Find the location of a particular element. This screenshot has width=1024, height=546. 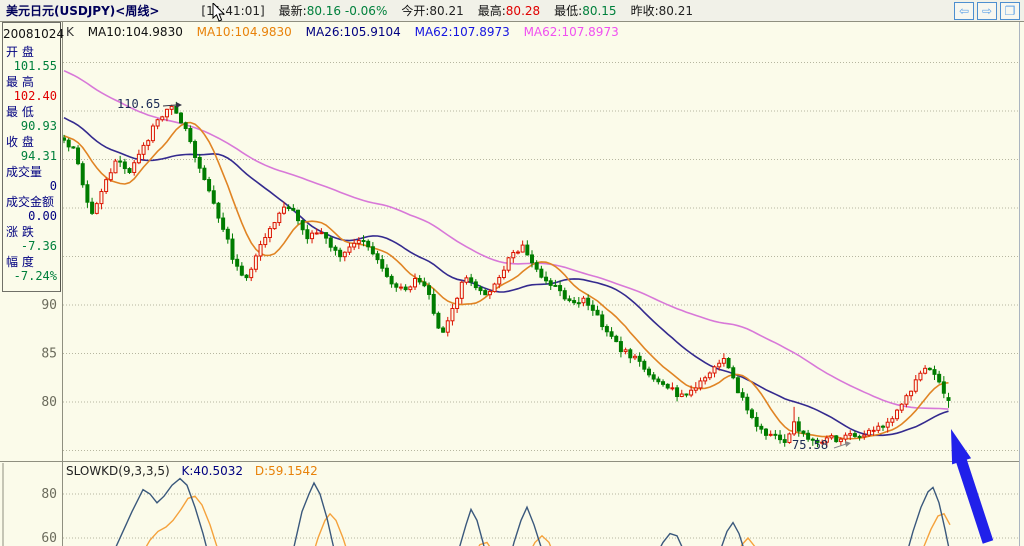

sidebar-field-open: 开 盘 101.55 is located at coordinates (31, 59).